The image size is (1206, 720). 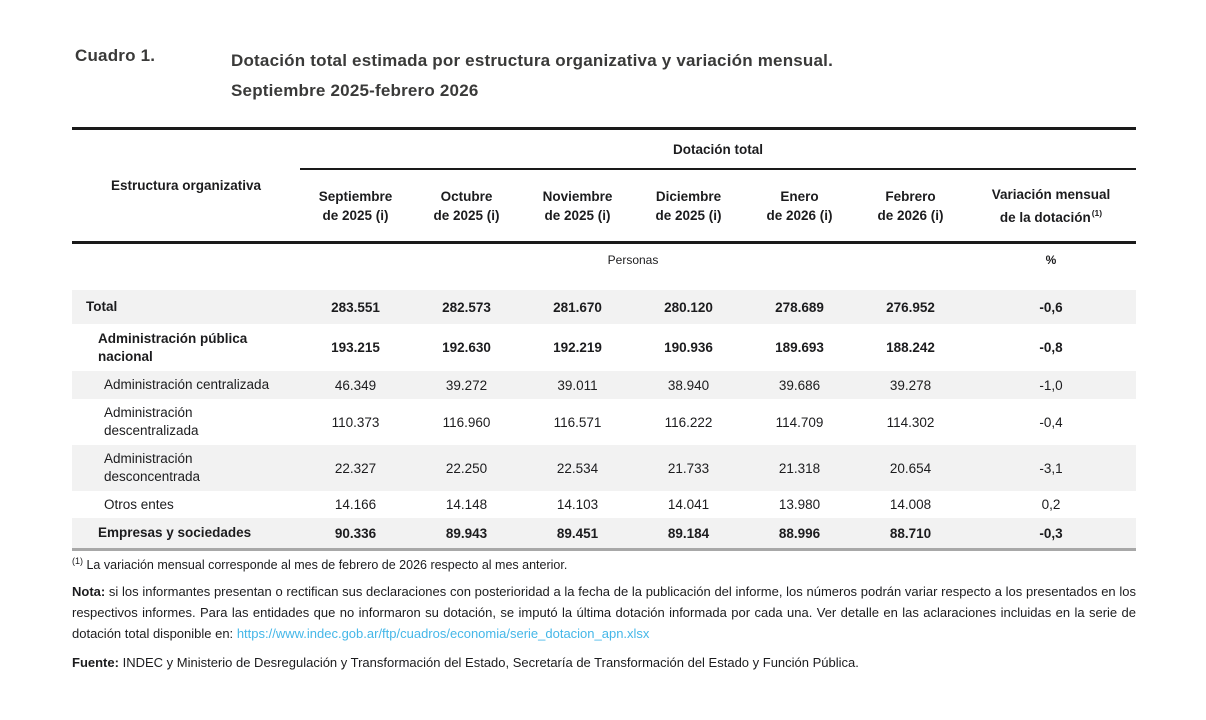 What do you see at coordinates (355, 385) in the screenshot?
I see `cell-value: 46.349` at bounding box center [355, 385].